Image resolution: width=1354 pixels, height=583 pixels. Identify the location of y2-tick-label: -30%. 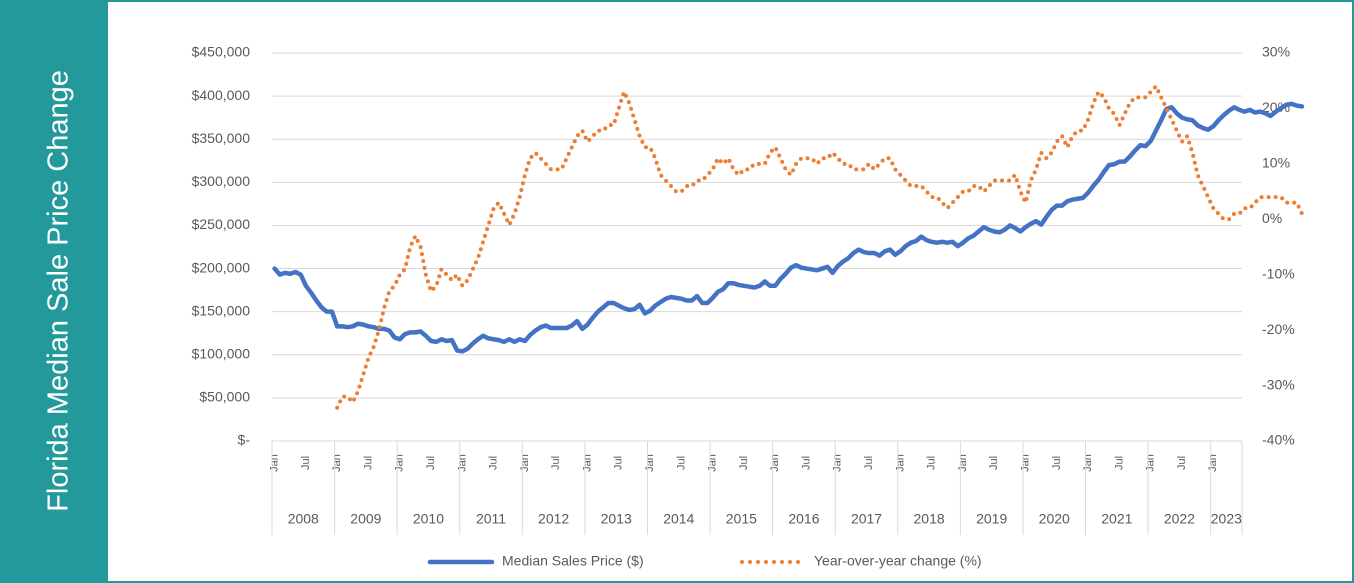
(1278, 384).